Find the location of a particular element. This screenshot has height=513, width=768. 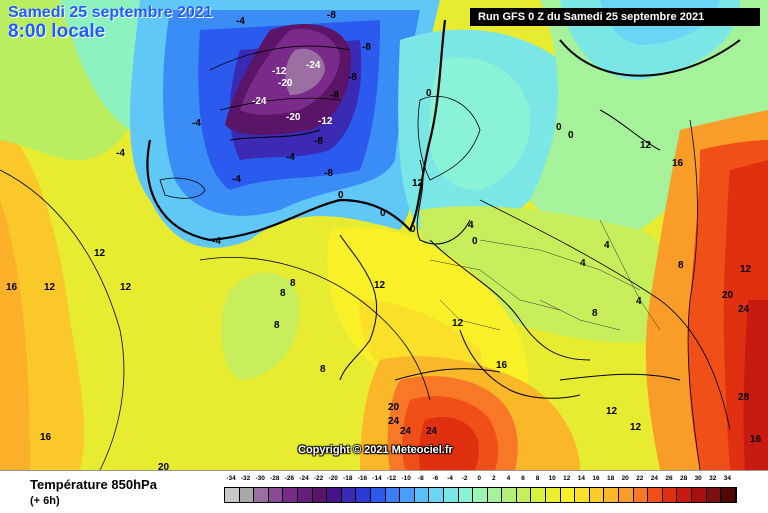

scale-label: 26 is located at coordinates (669, 478).